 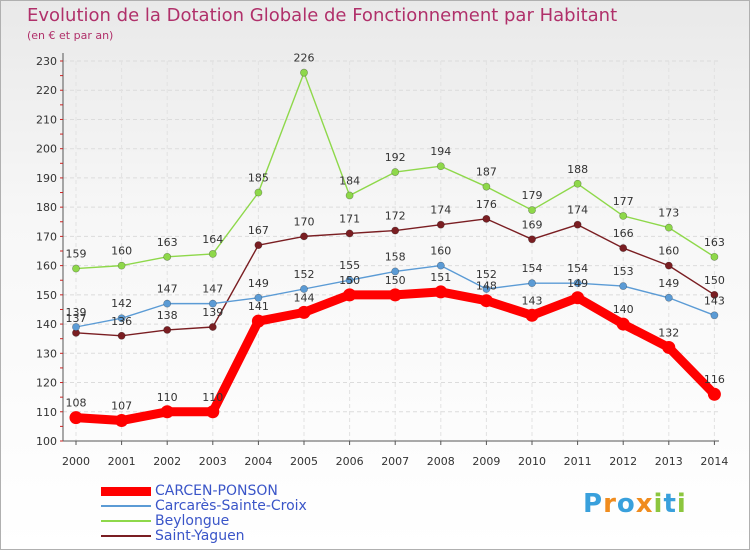 I want to click on y-tick-label: 230, so click(x=46, y=61).